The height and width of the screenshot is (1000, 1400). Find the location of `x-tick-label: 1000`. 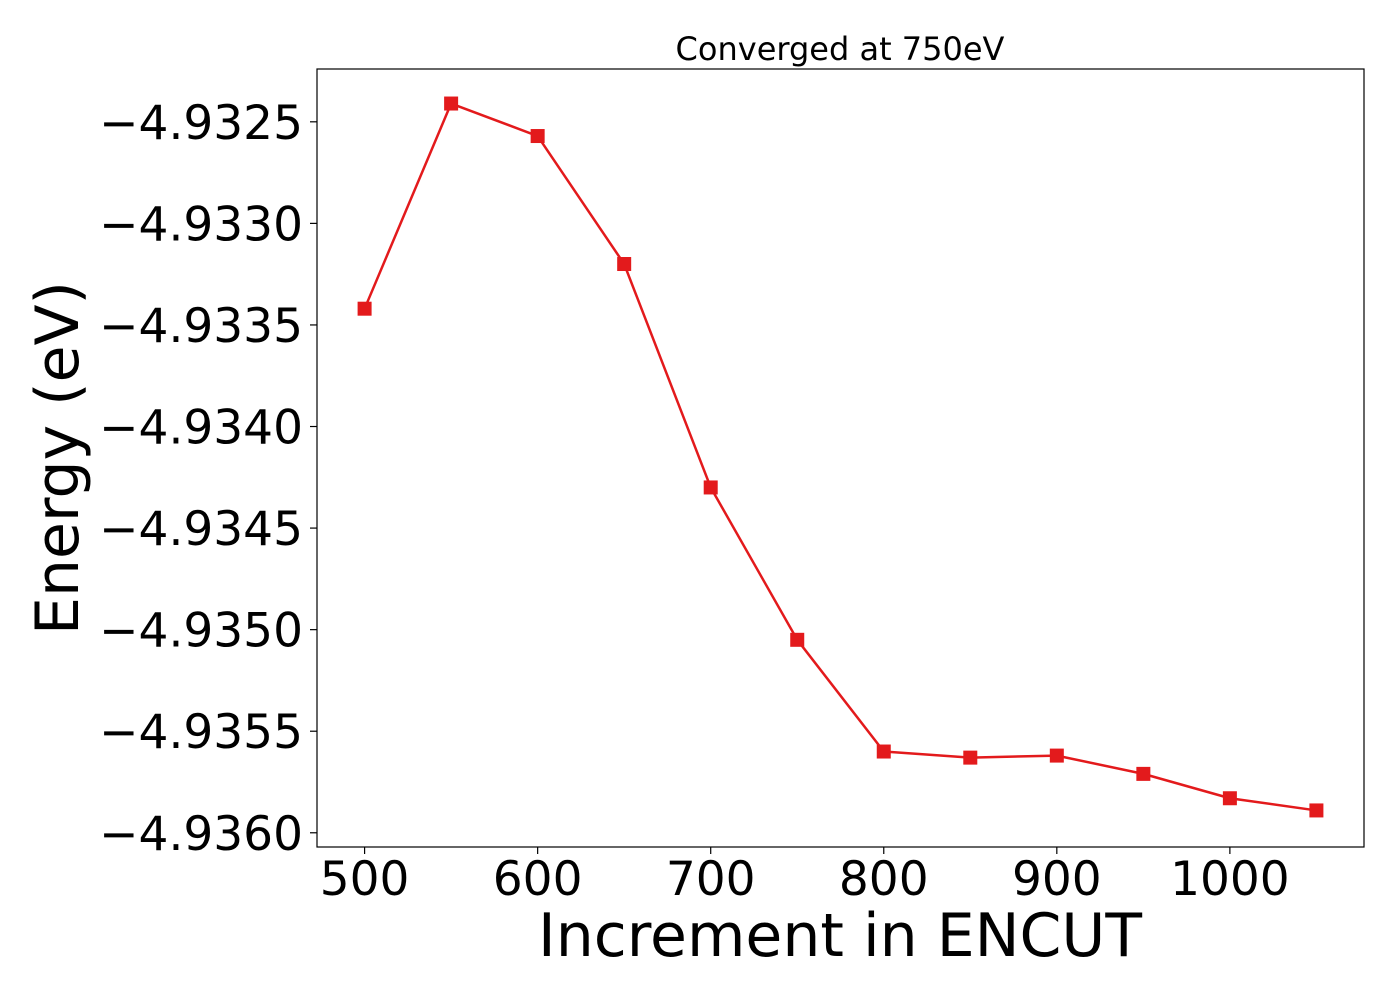

x-tick-label: 1000 is located at coordinates (1230, 879).